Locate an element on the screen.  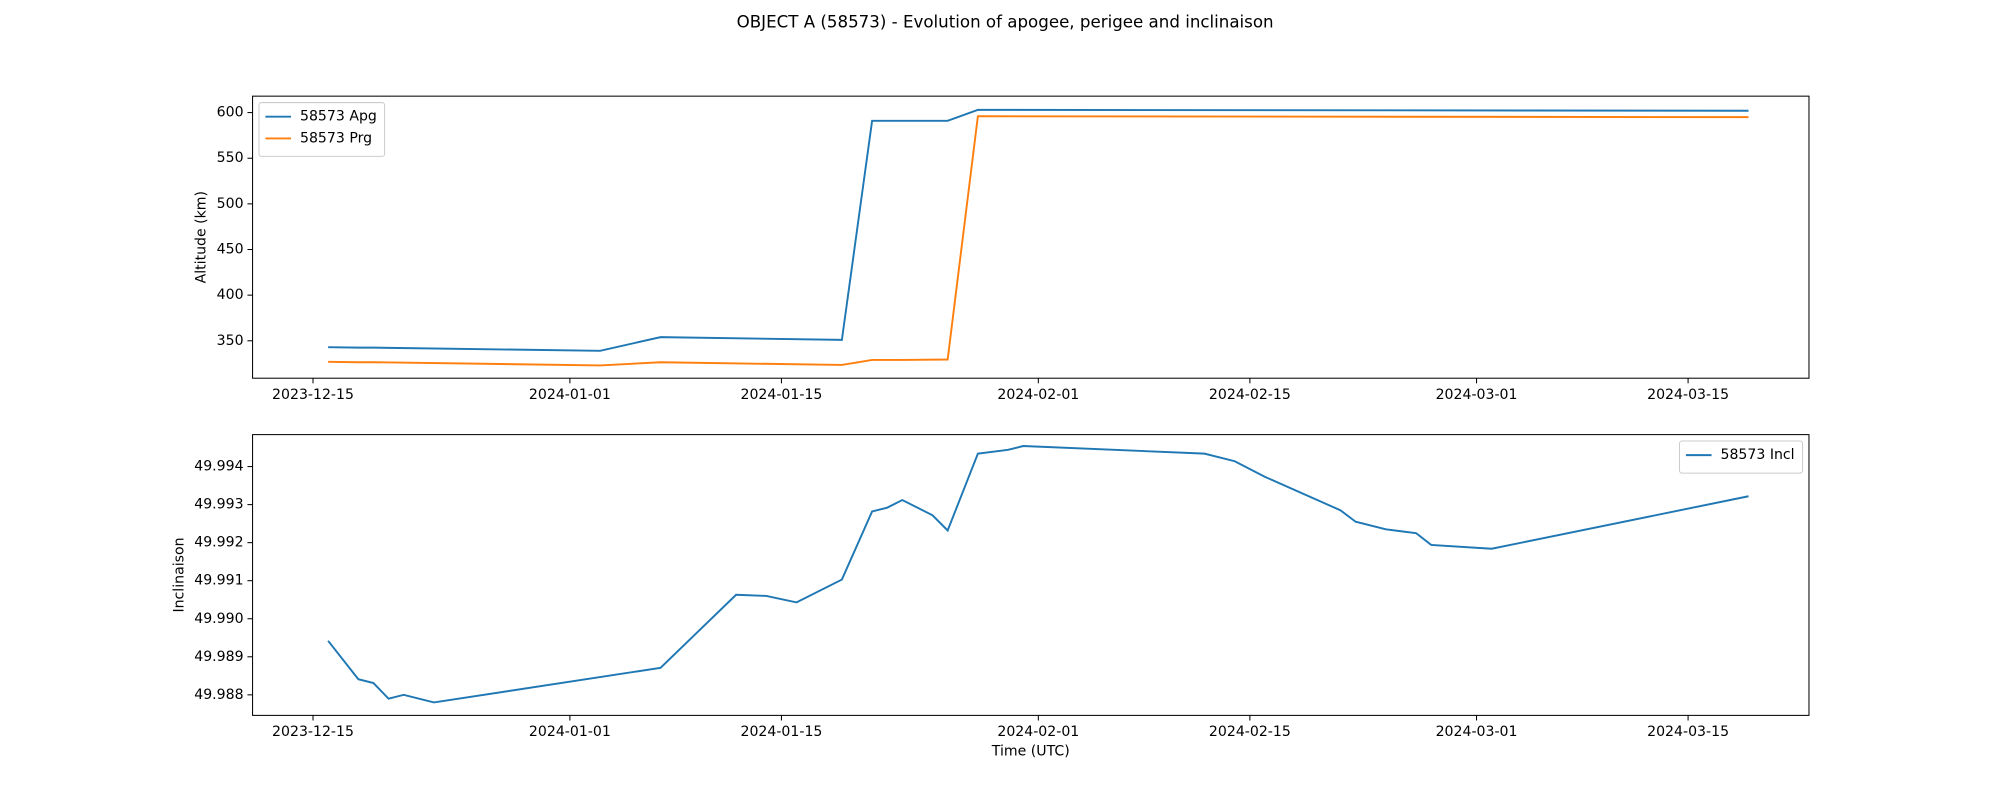
y-axis-label: Altitude (km) is located at coordinates (201, 237).